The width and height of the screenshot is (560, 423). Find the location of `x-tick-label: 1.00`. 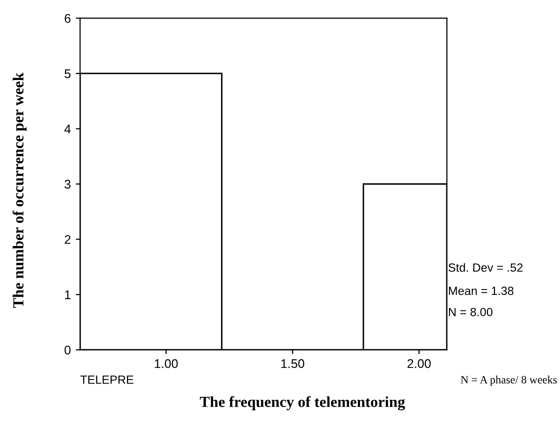

x-tick-label: 1.00 is located at coordinates (166, 363).